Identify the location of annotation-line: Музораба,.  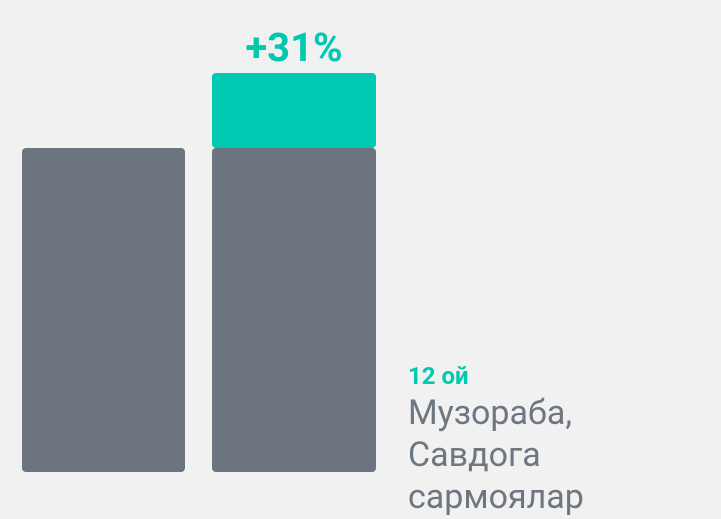
(490, 413).